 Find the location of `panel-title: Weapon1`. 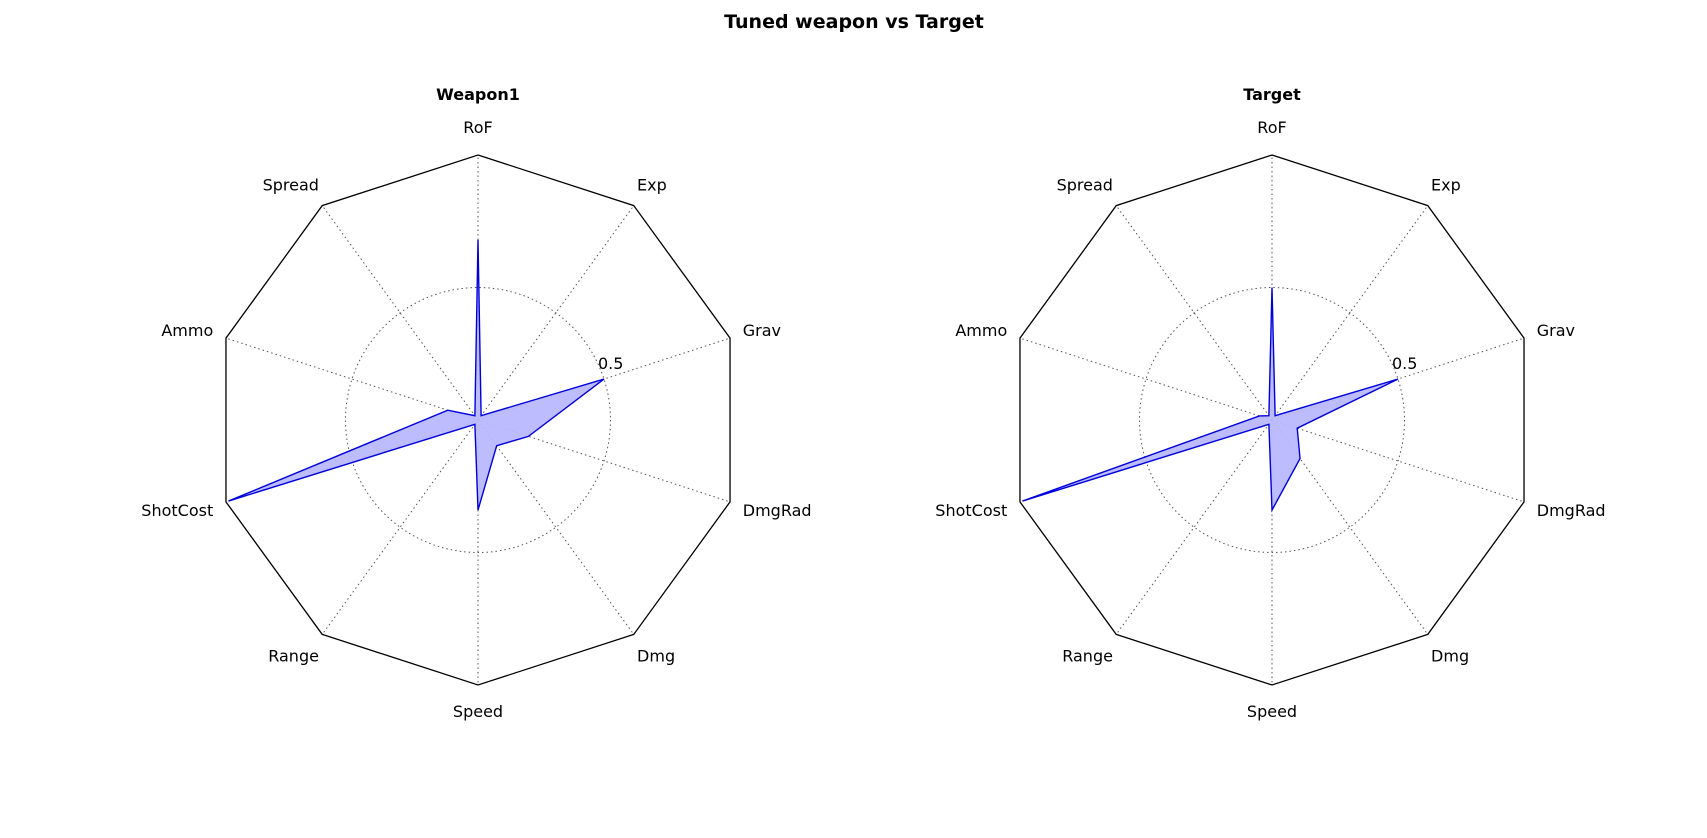

panel-title: Weapon1 is located at coordinates (478, 94).